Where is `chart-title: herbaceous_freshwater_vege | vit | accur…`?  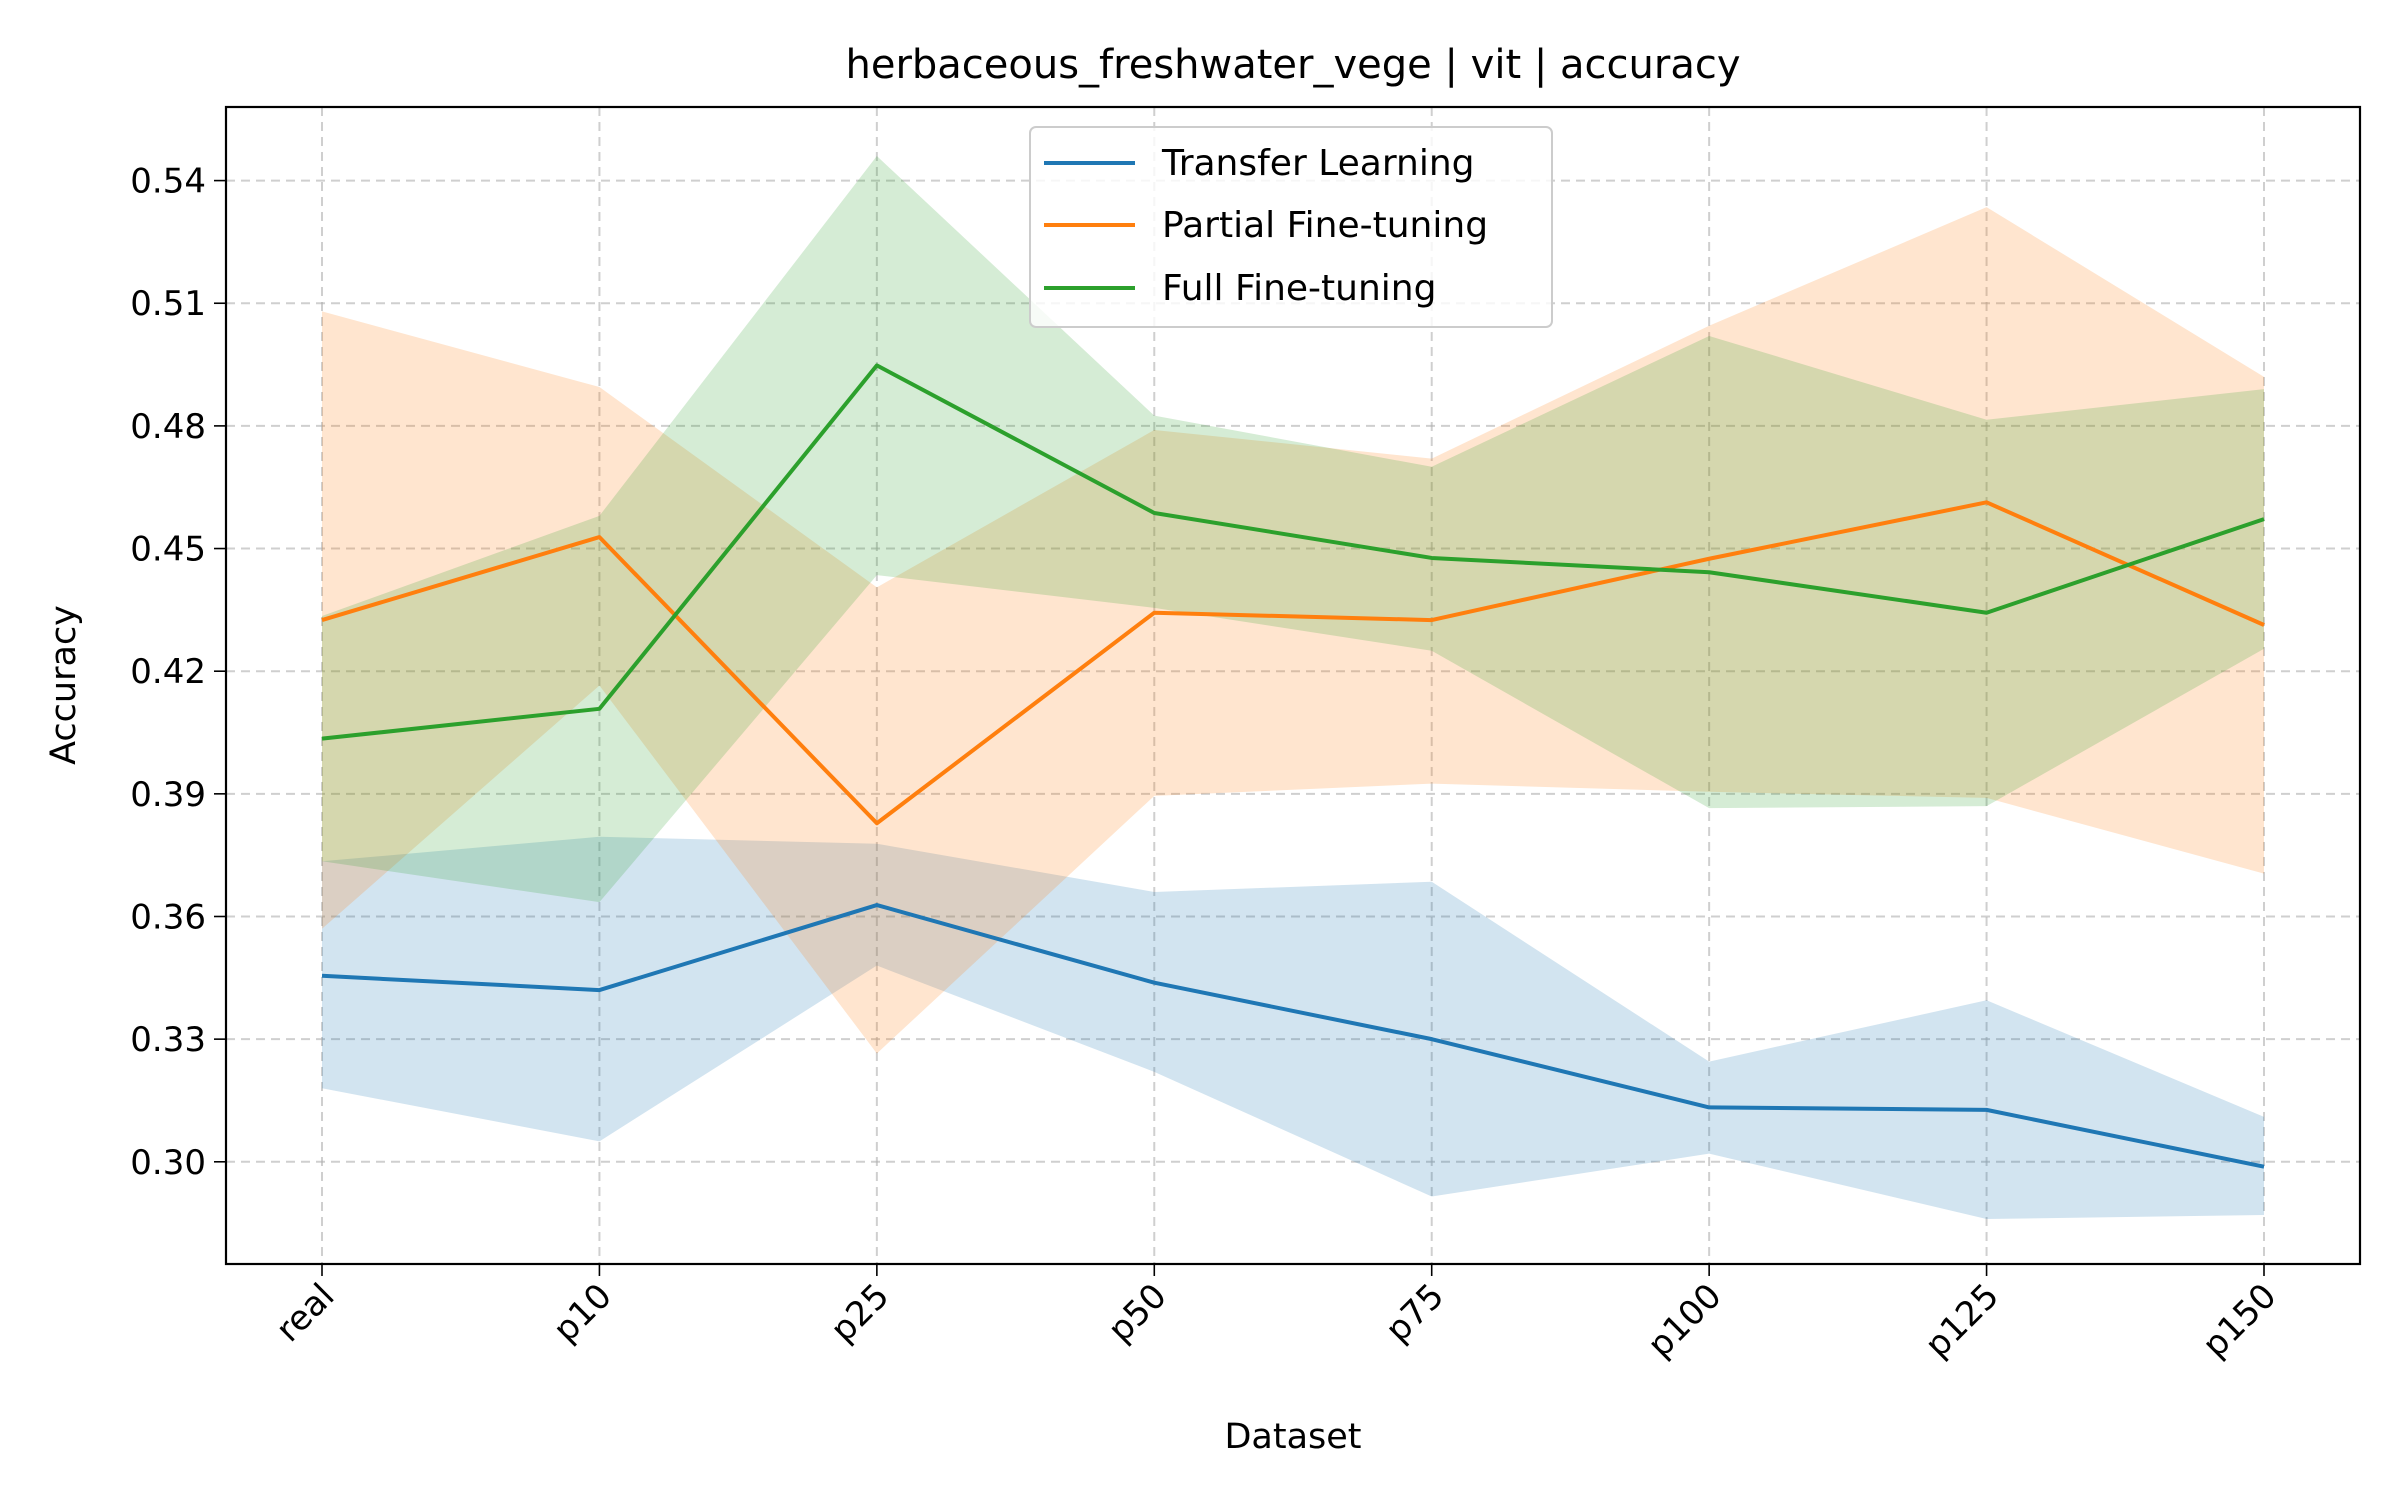
chart-title: herbaceous_freshwater_vege | vit | accur… is located at coordinates (1292, 65).